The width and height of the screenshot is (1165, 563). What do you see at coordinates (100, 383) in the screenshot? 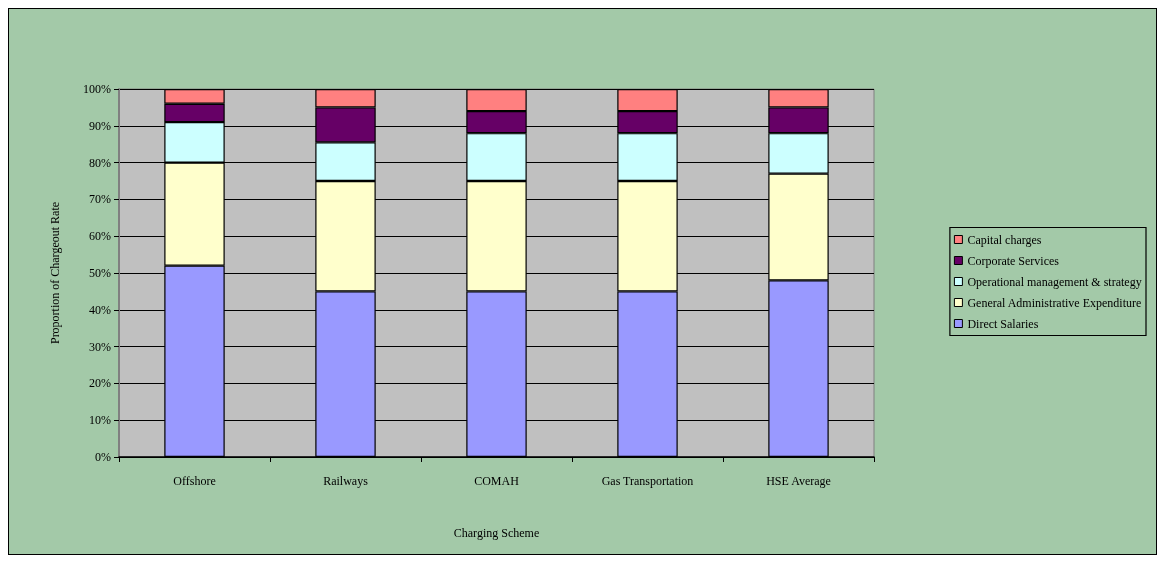
I see `y-tick-label: 20%` at bounding box center [100, 383].